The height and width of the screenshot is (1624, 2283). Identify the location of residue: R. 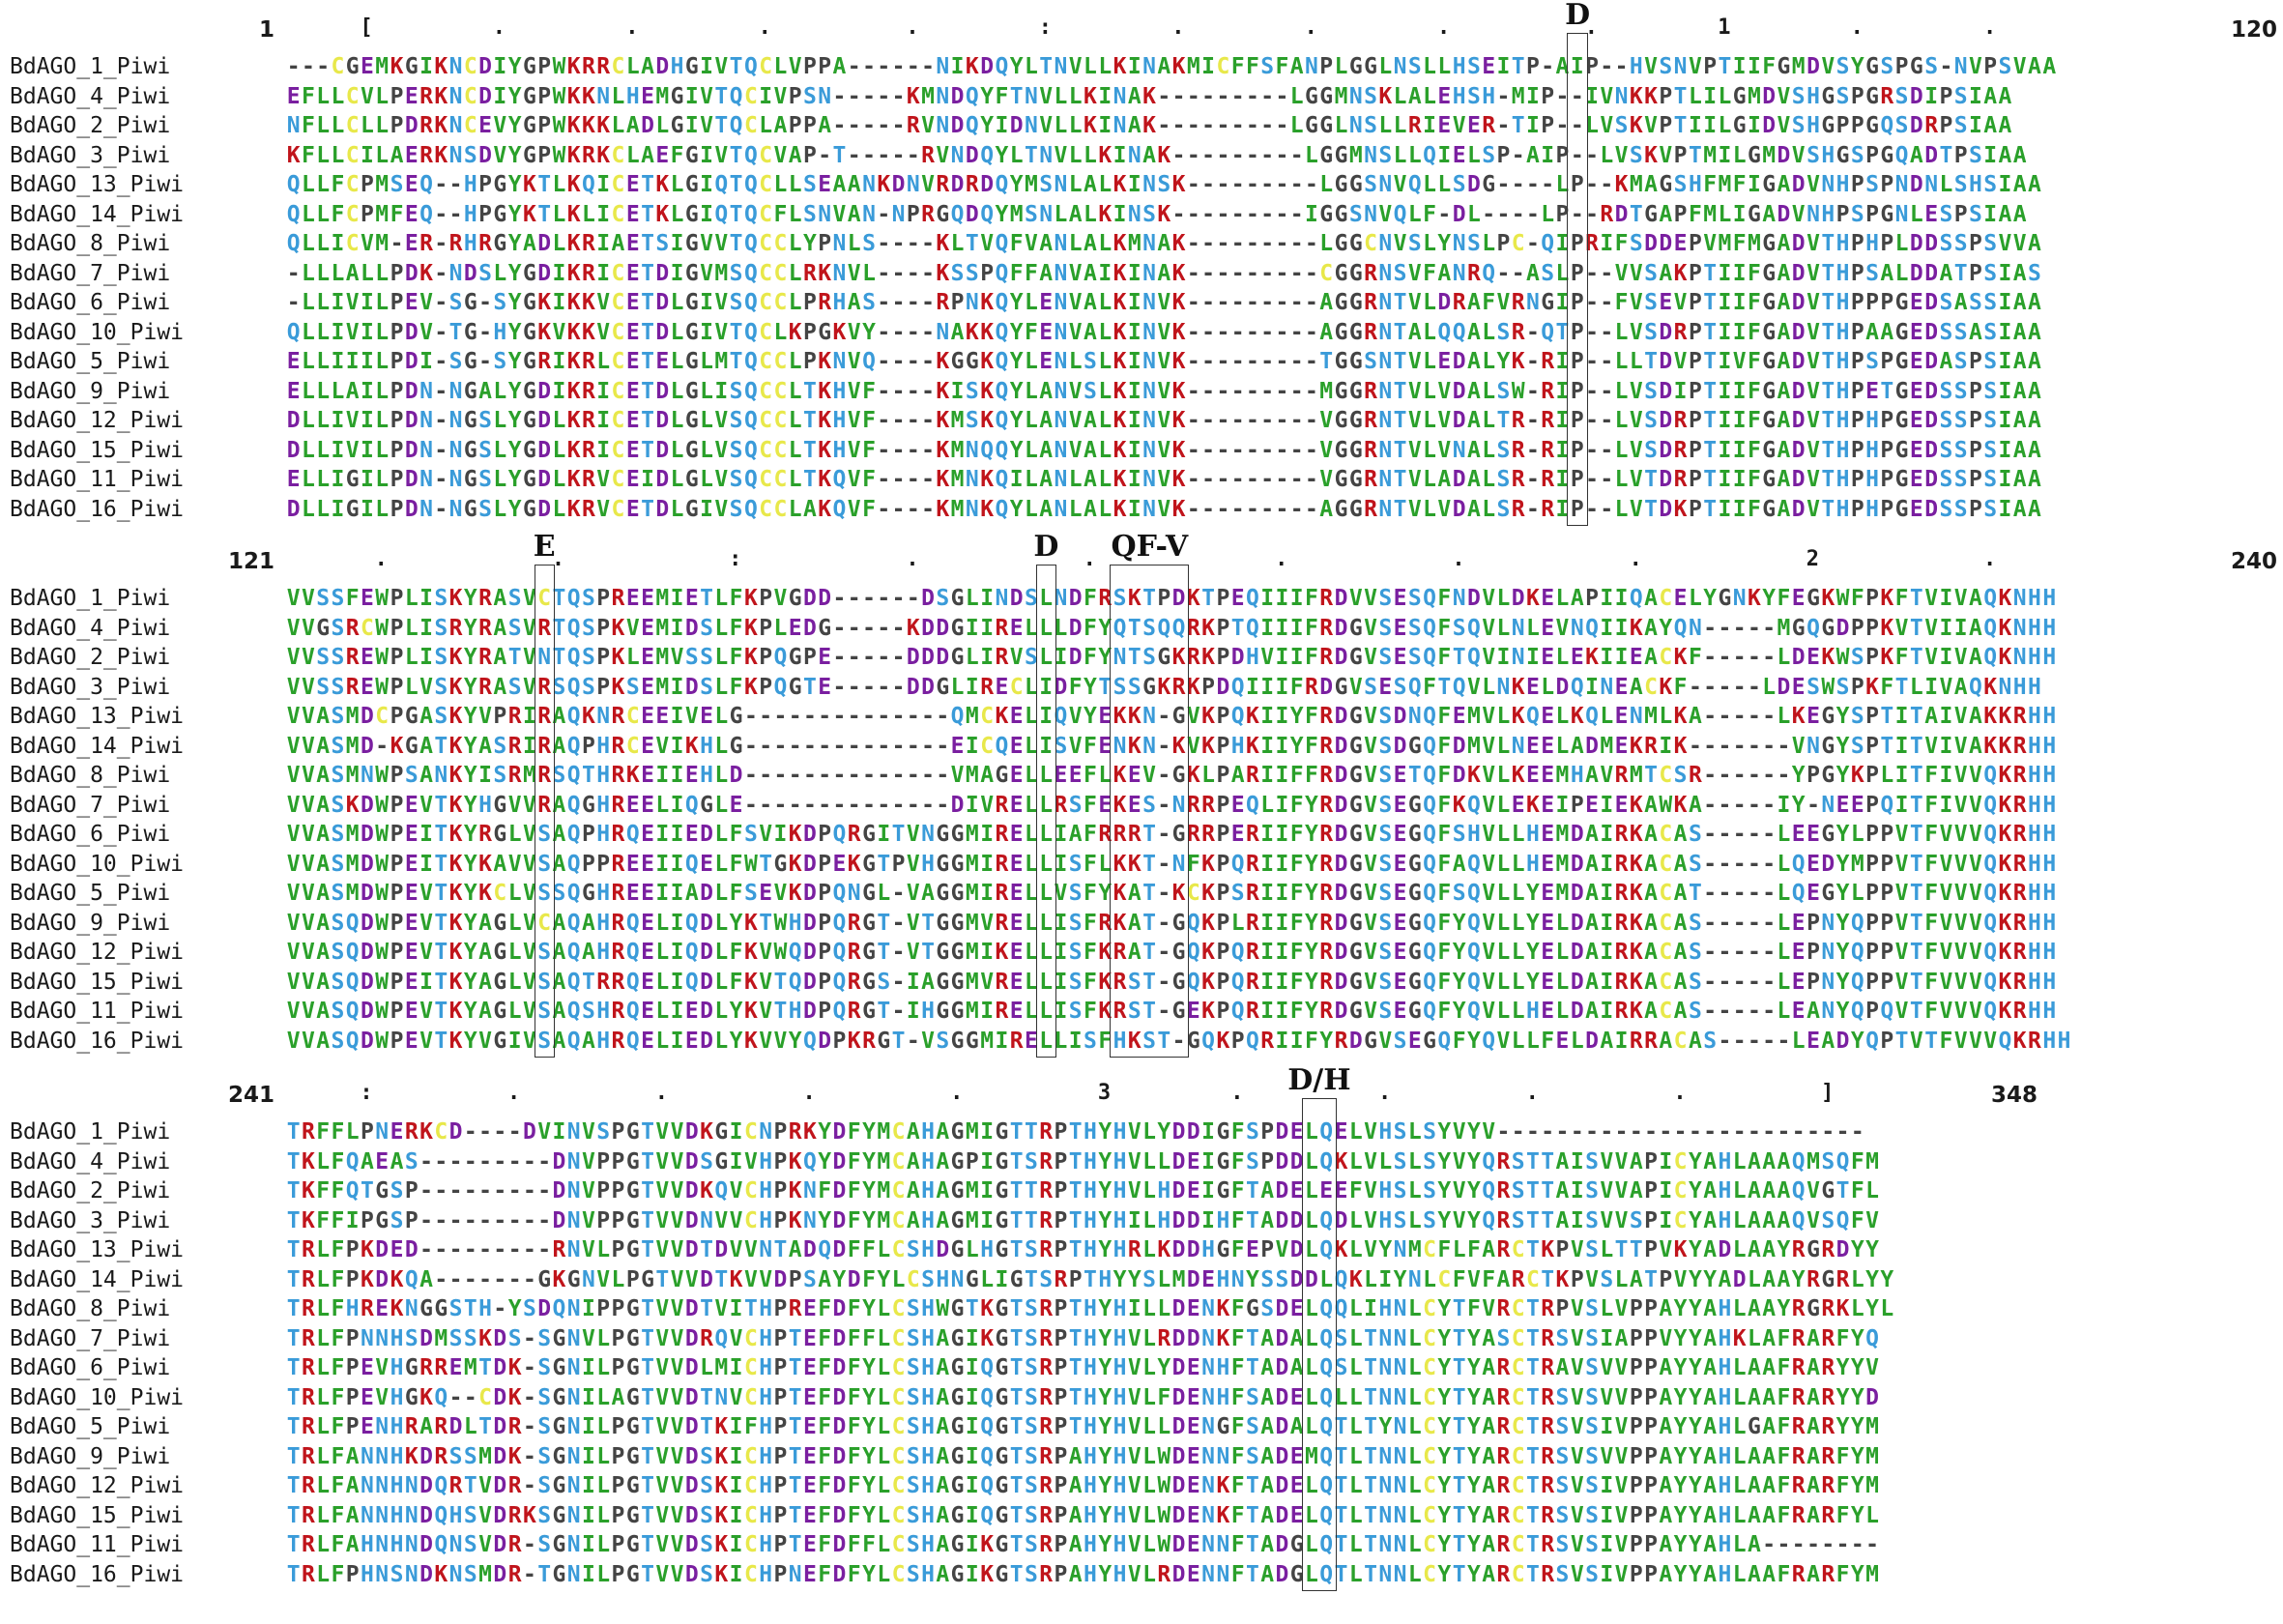
(1518, 509).